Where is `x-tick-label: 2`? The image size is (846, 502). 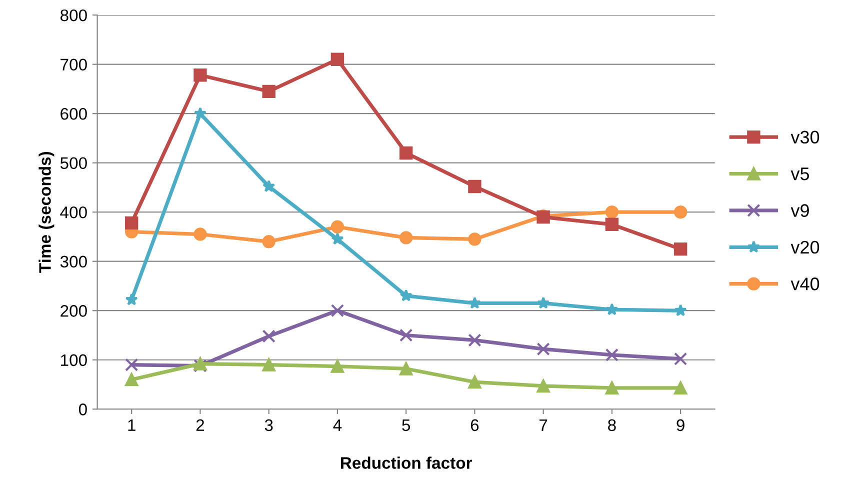
x-tick-label: 2 is located at coordinates (200, 425).